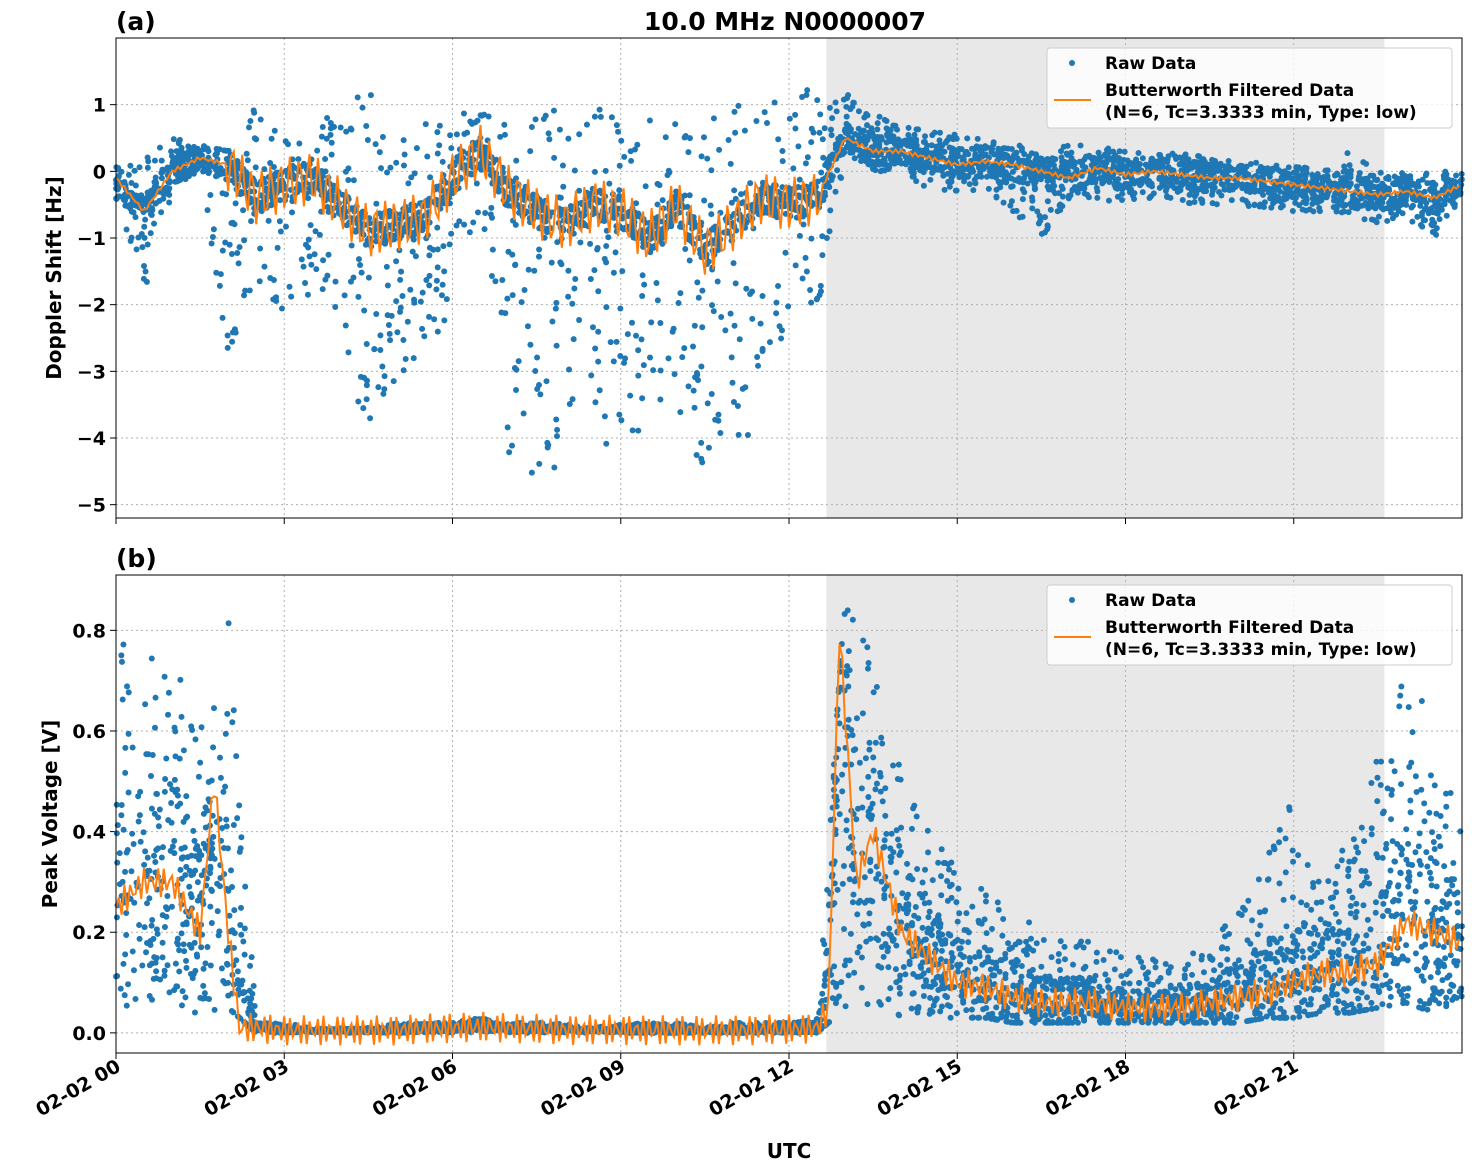  Describe the element at coordinates (89, 933) in the screenshot. I see `y-tick-label: 0.2` at that location.